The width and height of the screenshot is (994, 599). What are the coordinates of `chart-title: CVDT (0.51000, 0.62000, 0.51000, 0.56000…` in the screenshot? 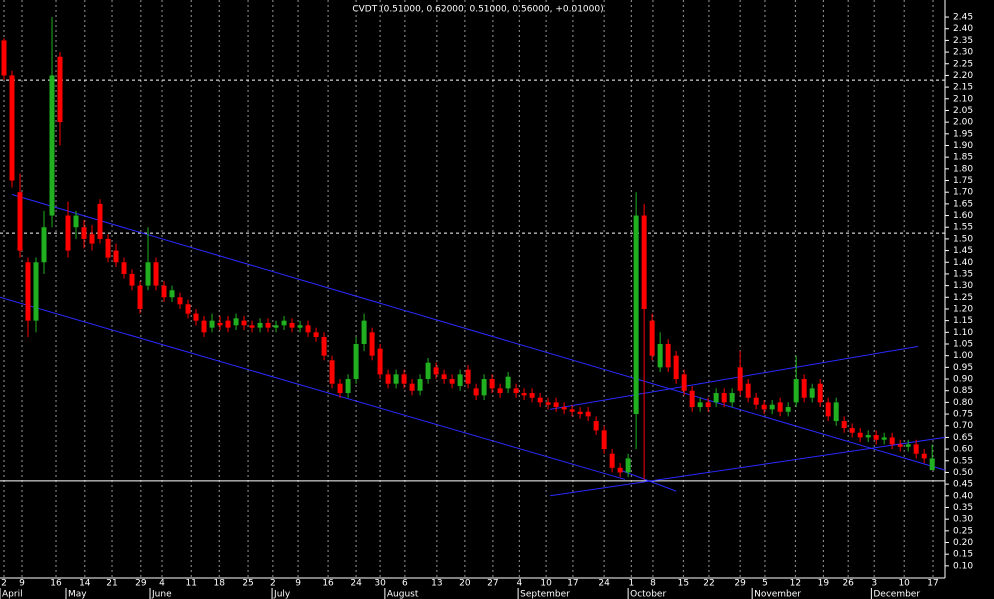 It's located at (477, 10).